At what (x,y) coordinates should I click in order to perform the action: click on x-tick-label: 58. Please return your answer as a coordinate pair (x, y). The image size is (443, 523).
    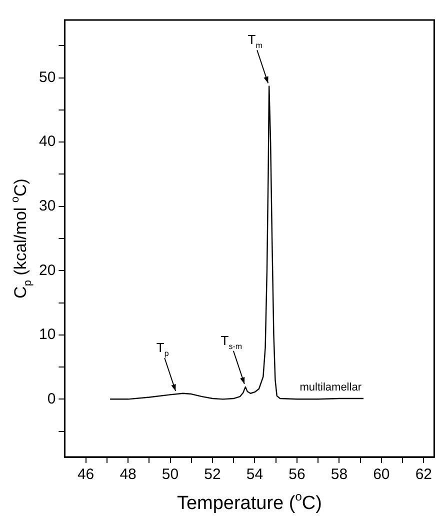
    Looking at the image, I should click on (339, 475).